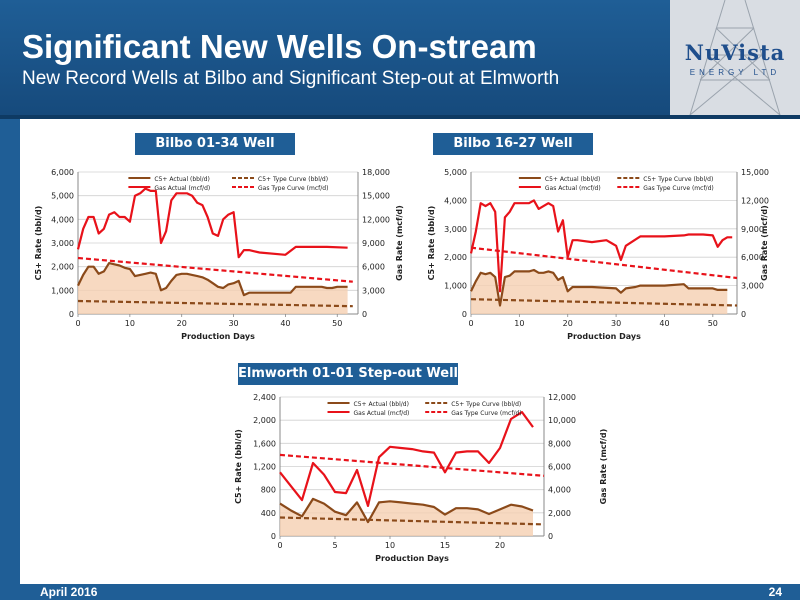  Describe the element at coordinates (376, 172) in the screenshot. I see `y2-tick-label: 18,000` at that location.